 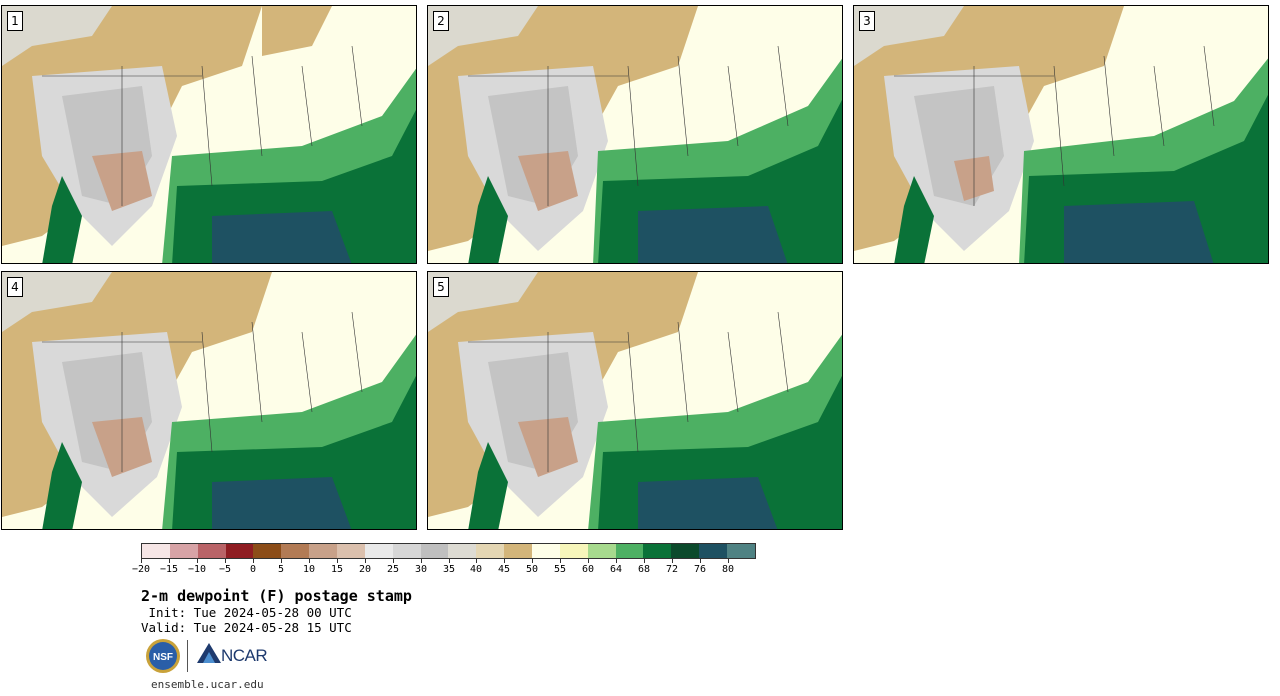 I want to click on nsf-logo-text: NSF, so click(x=163, y=657).